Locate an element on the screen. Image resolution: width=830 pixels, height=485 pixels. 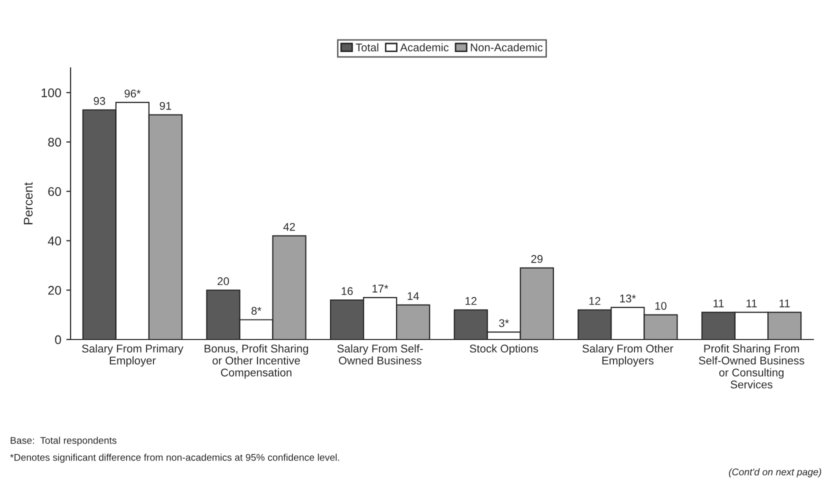
data-label: 29 is located at coordinates (537, 259).